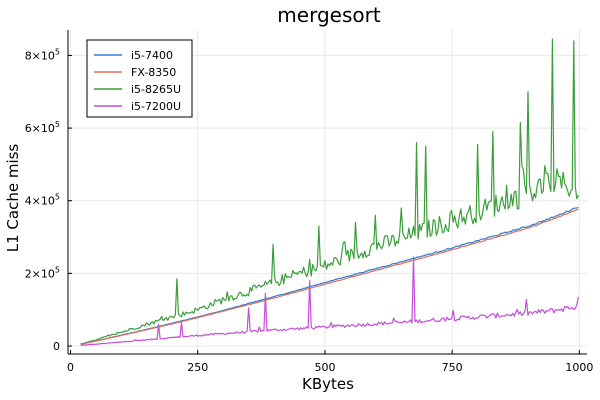 This screenshot has height=400, width=600. I want to click on y-tick-label: 4×10⁵, so click(42, 200).